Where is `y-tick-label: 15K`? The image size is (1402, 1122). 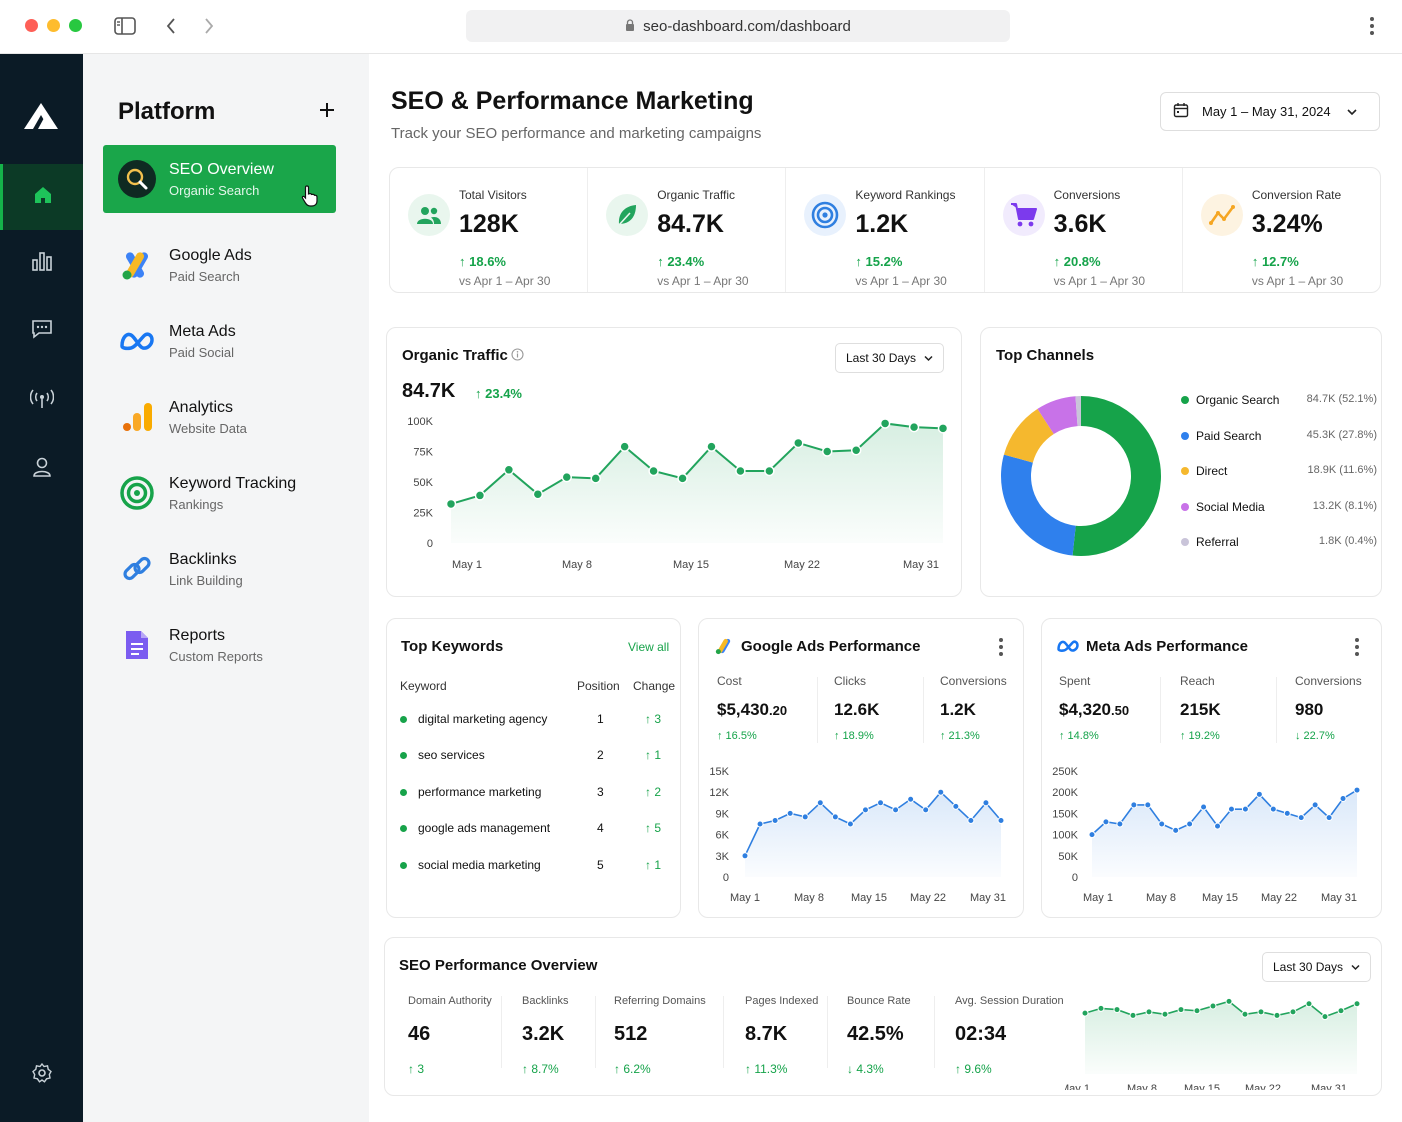
y-tick-label: 15K is located at coordinates (719, 772).